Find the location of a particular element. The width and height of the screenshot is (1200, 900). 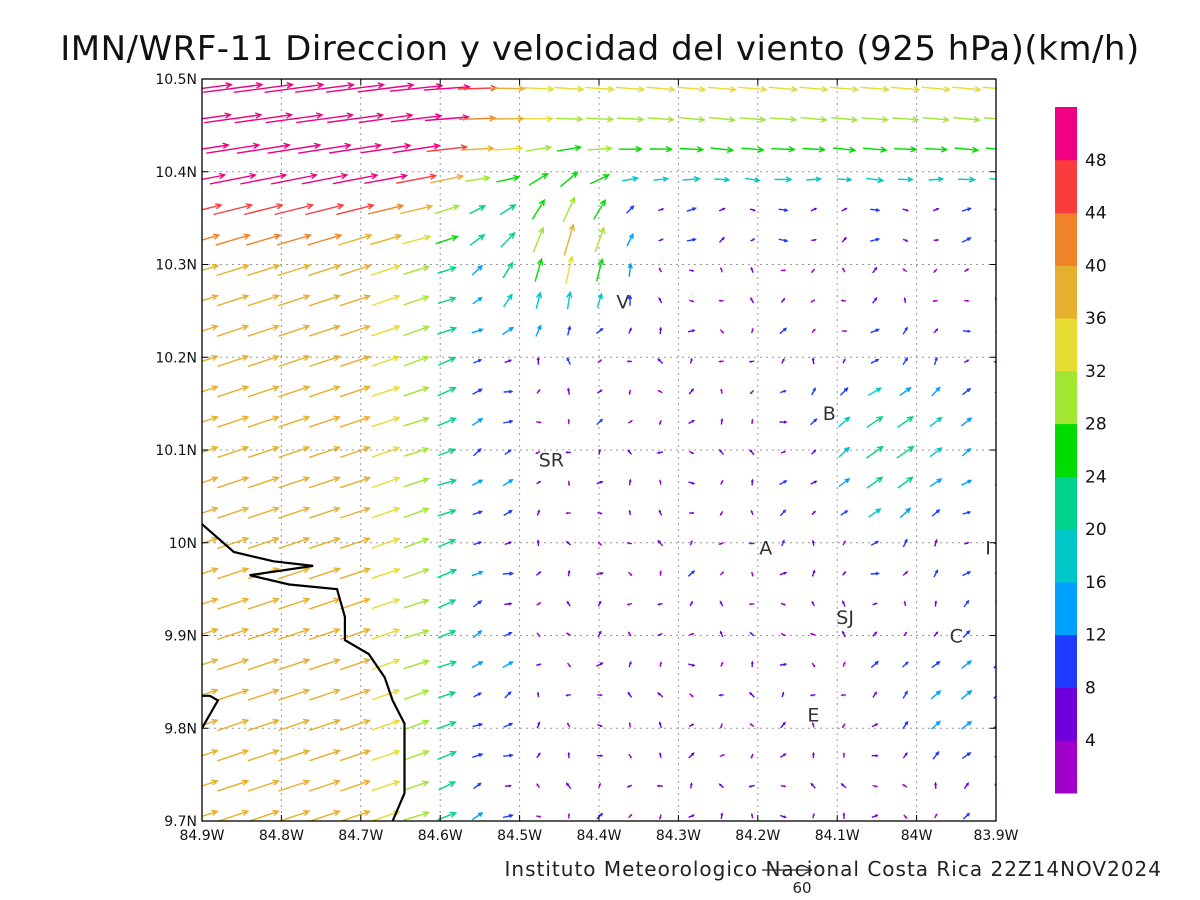

colorbar-label: 48 is located at coordinates (1096, 161).